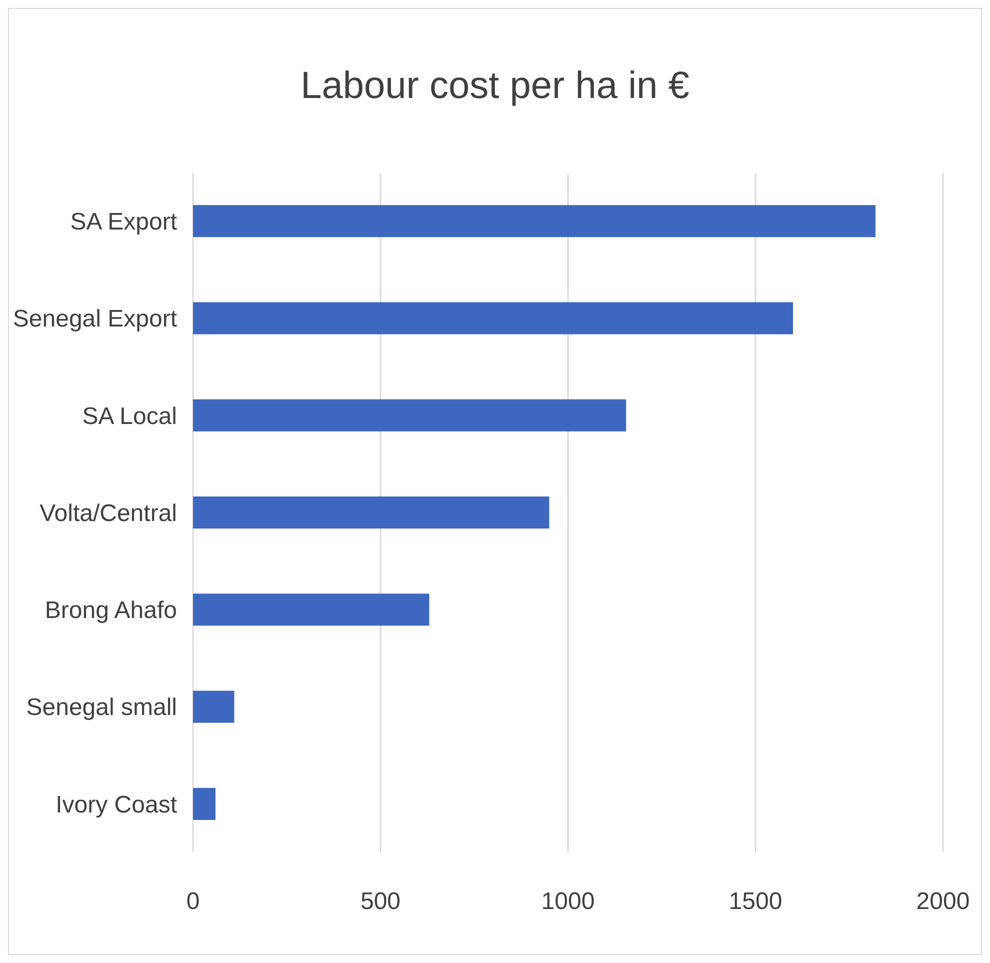  I want to click on y-tick-label: Volta/Central, so click(108, 513).